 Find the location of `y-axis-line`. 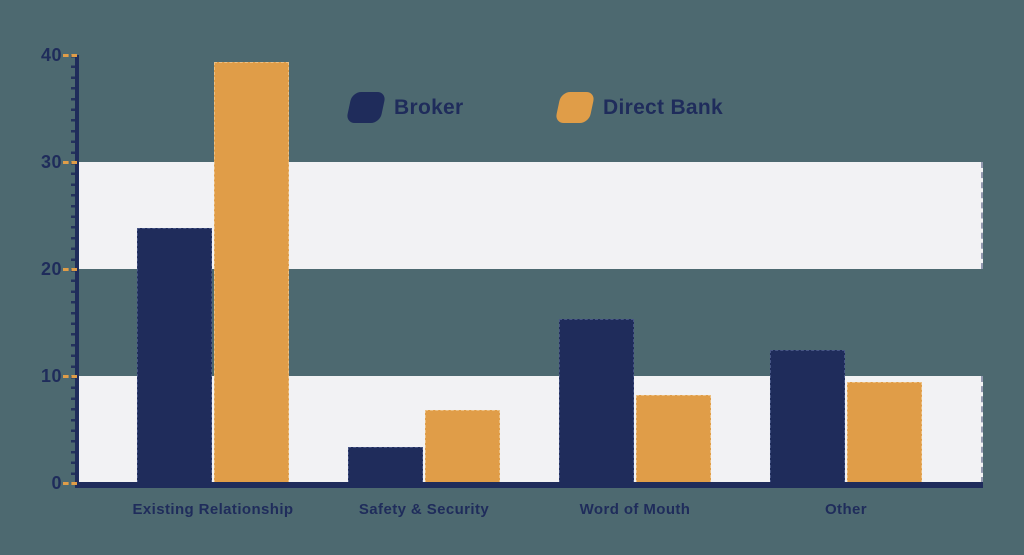

y-axis-line is located at coordinates (77, 271).